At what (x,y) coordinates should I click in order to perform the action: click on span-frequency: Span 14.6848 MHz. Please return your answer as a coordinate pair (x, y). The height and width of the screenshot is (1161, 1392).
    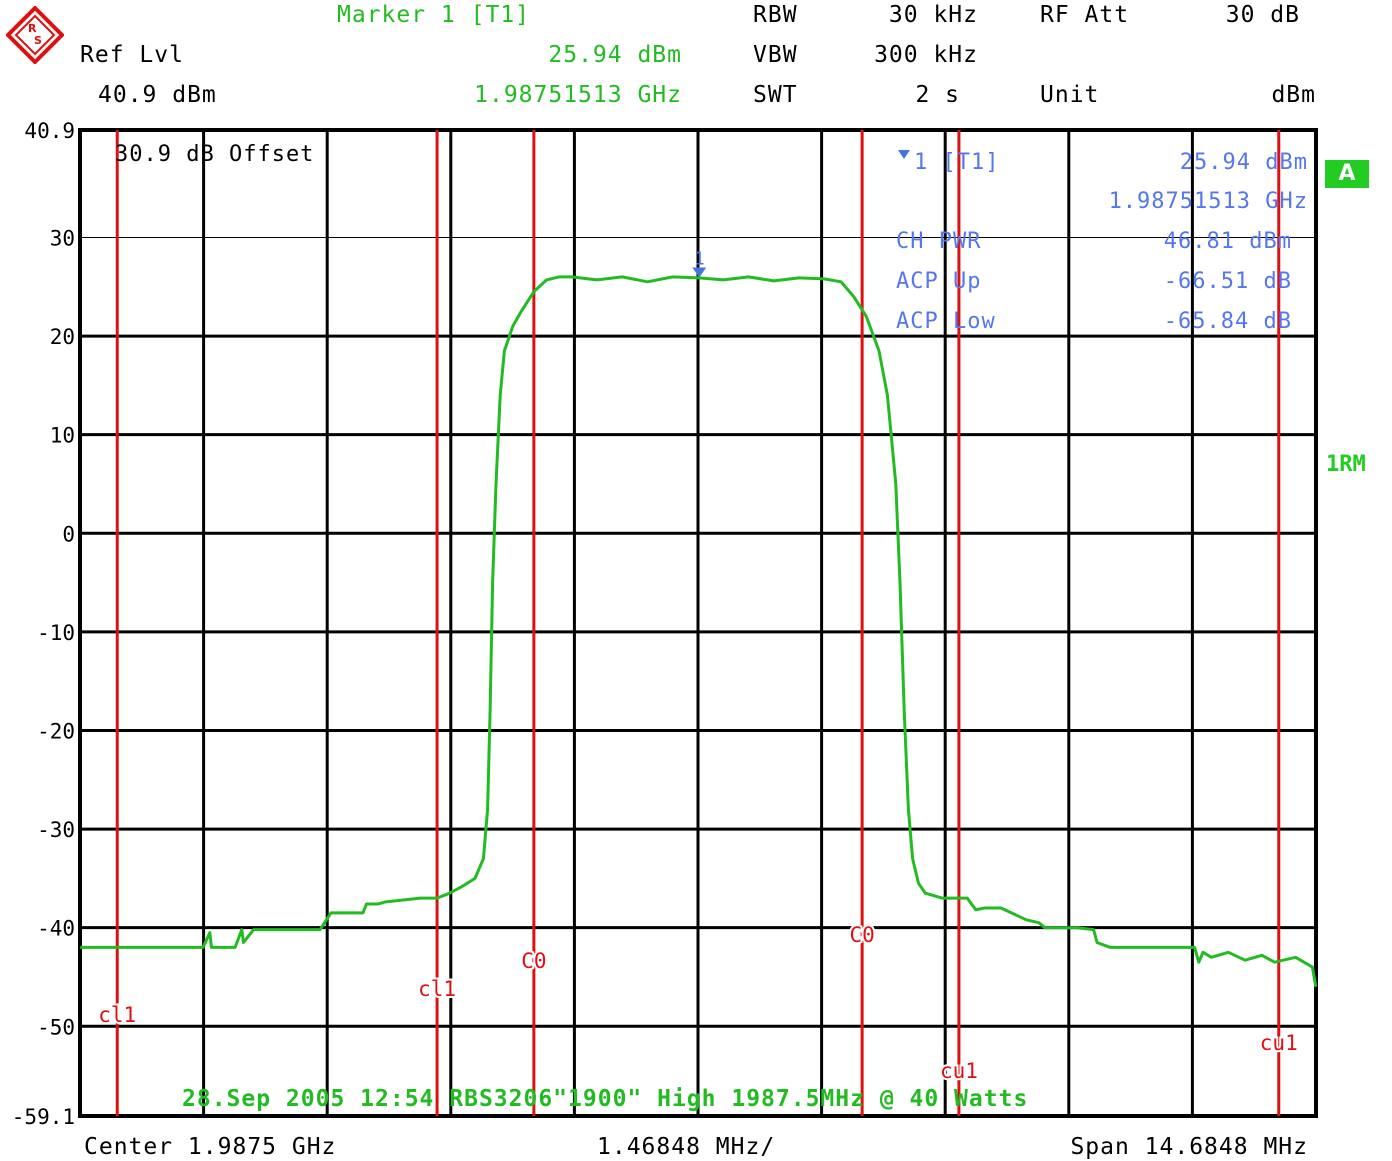
    Looking at the image, I should click on (1189, 1147).